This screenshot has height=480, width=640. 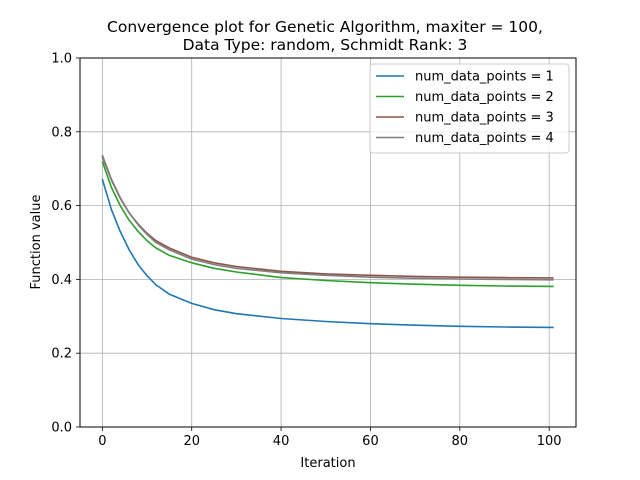 I want to click on legend-box, so click(x=469, y=108).